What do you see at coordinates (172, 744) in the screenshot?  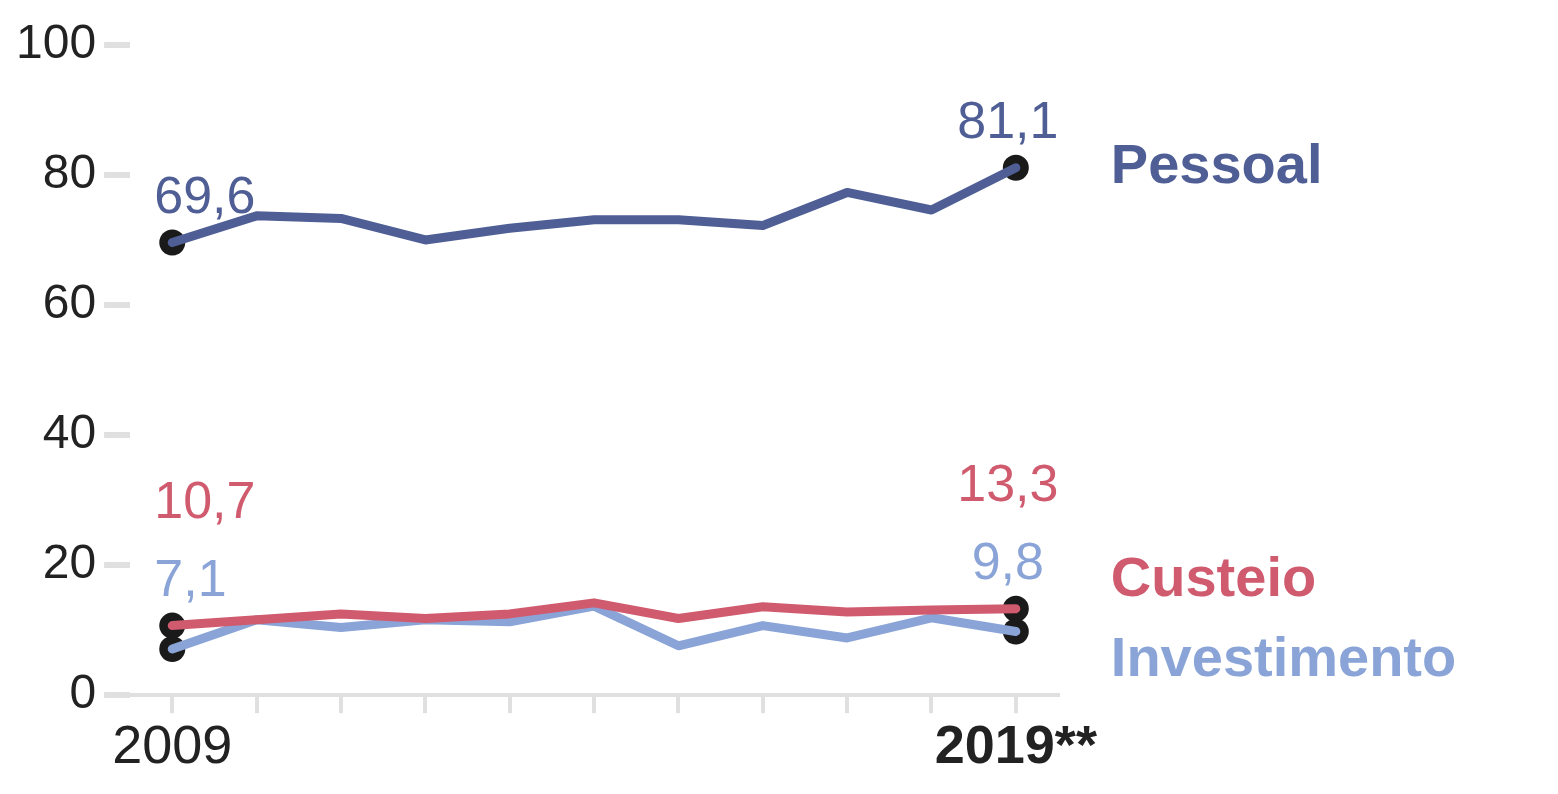 I see `x-tick-label: 2009` at bounding box center [172, 744].